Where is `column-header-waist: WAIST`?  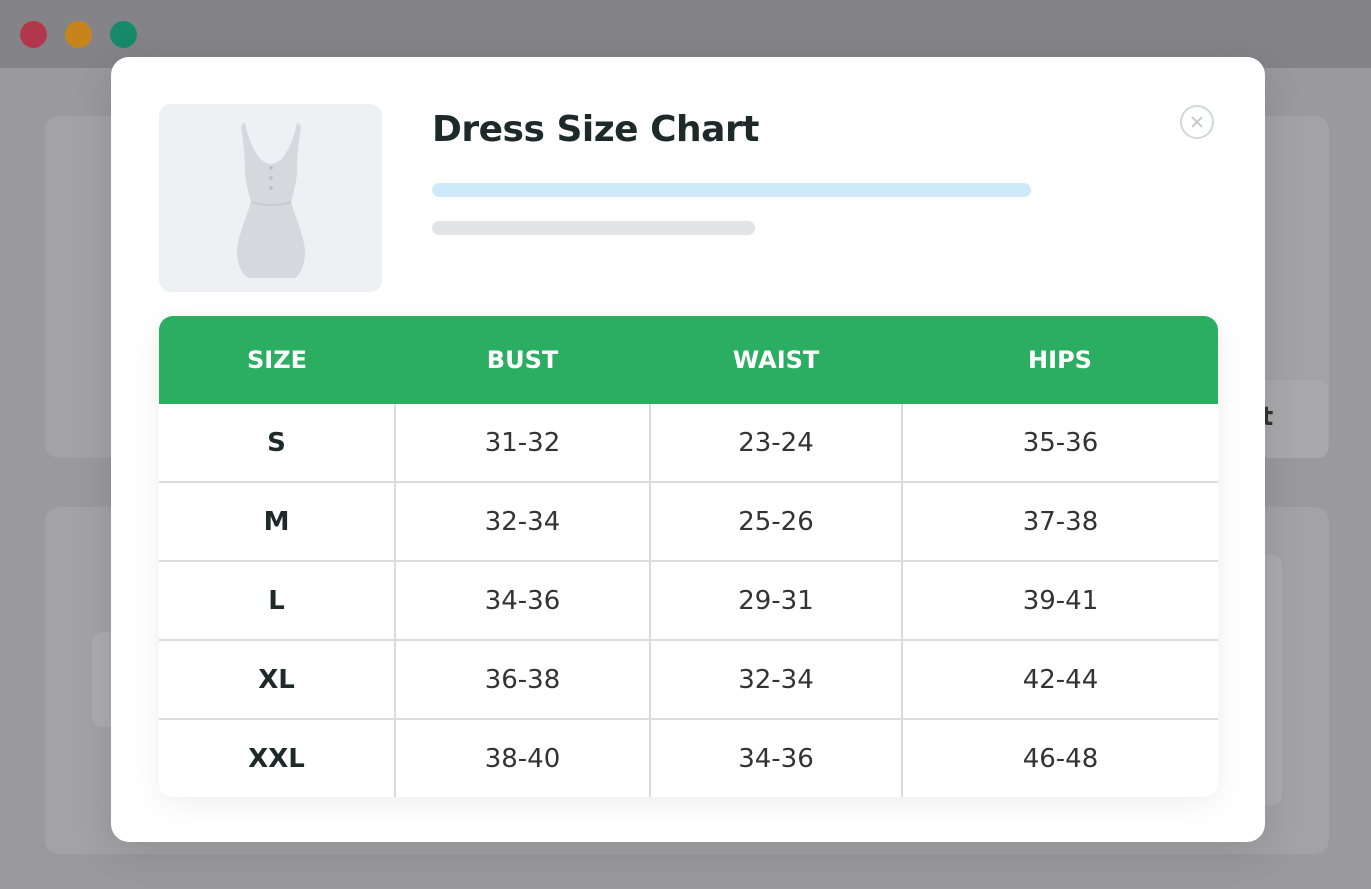 column-header-waist: WAIST is located at coordinates (776, 360).